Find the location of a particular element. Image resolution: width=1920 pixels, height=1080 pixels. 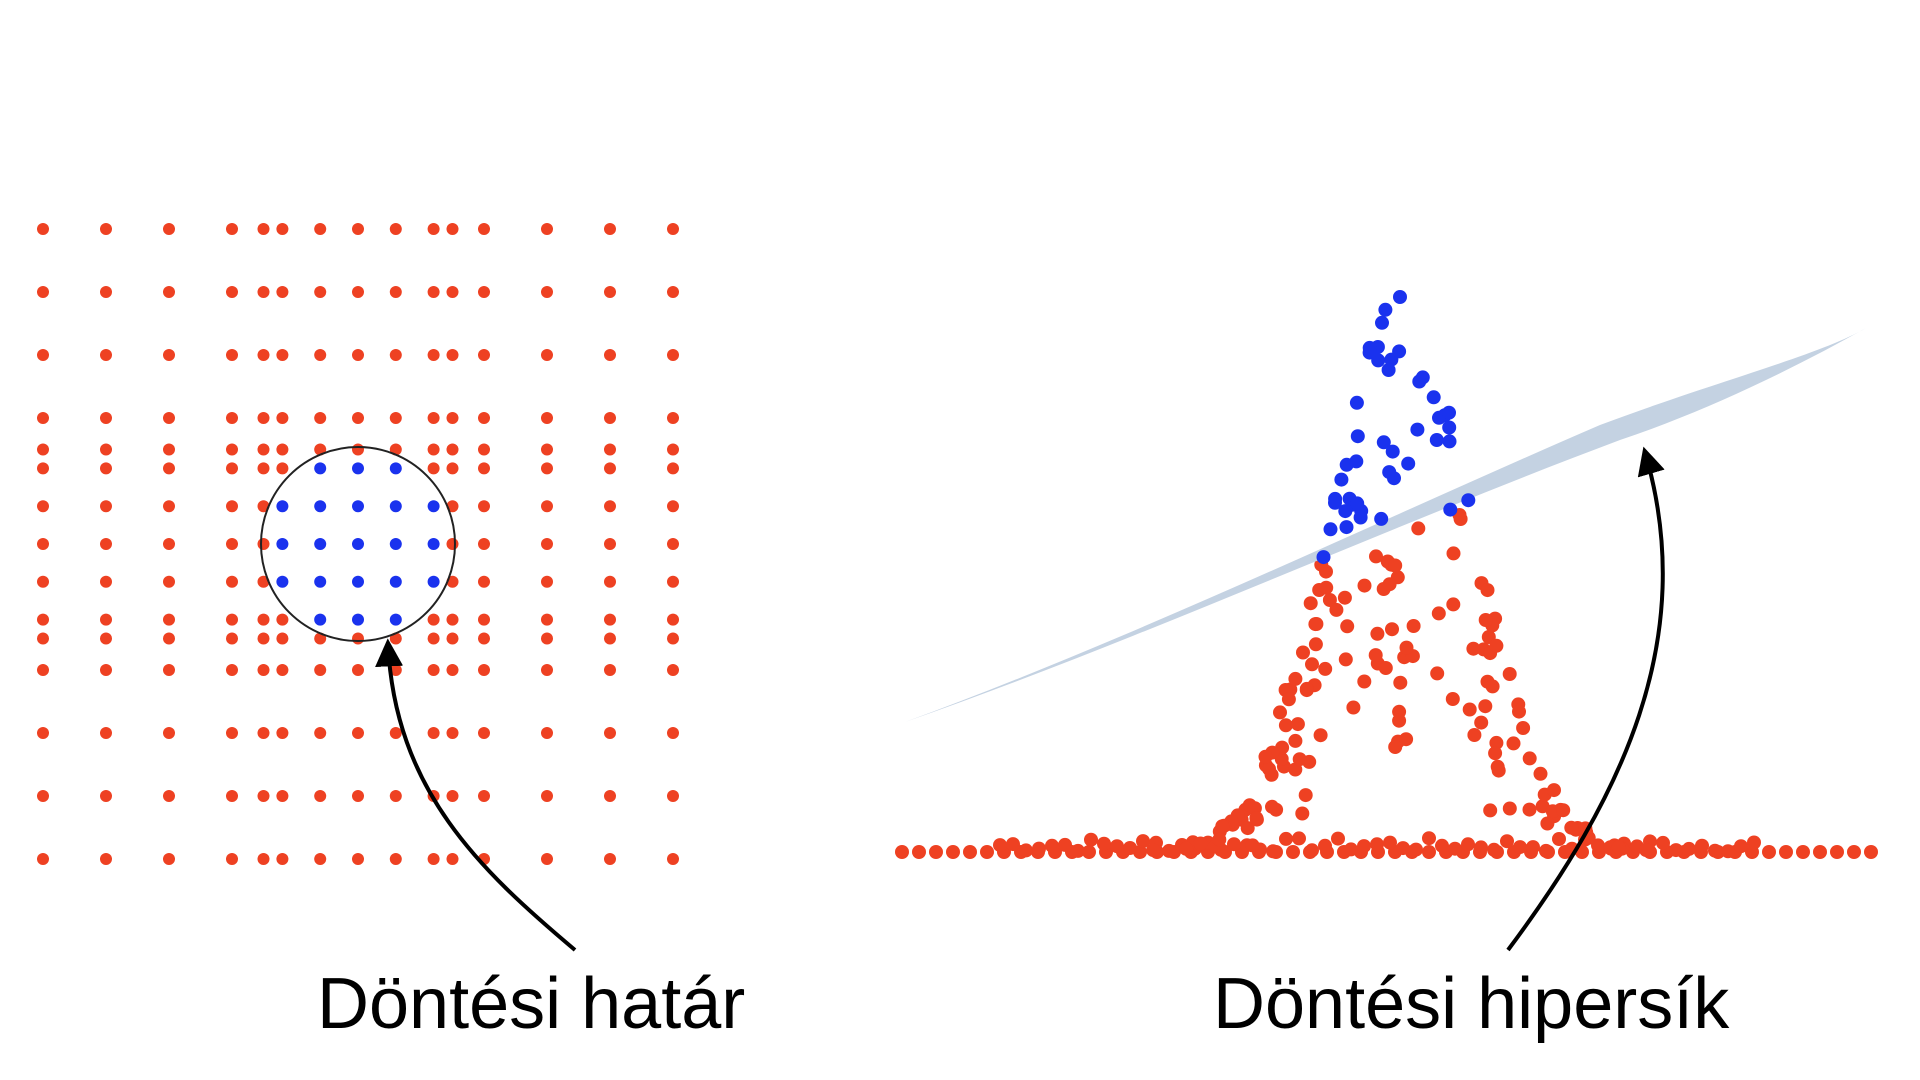

right-upper-points is located at coordinates (1396, 427).